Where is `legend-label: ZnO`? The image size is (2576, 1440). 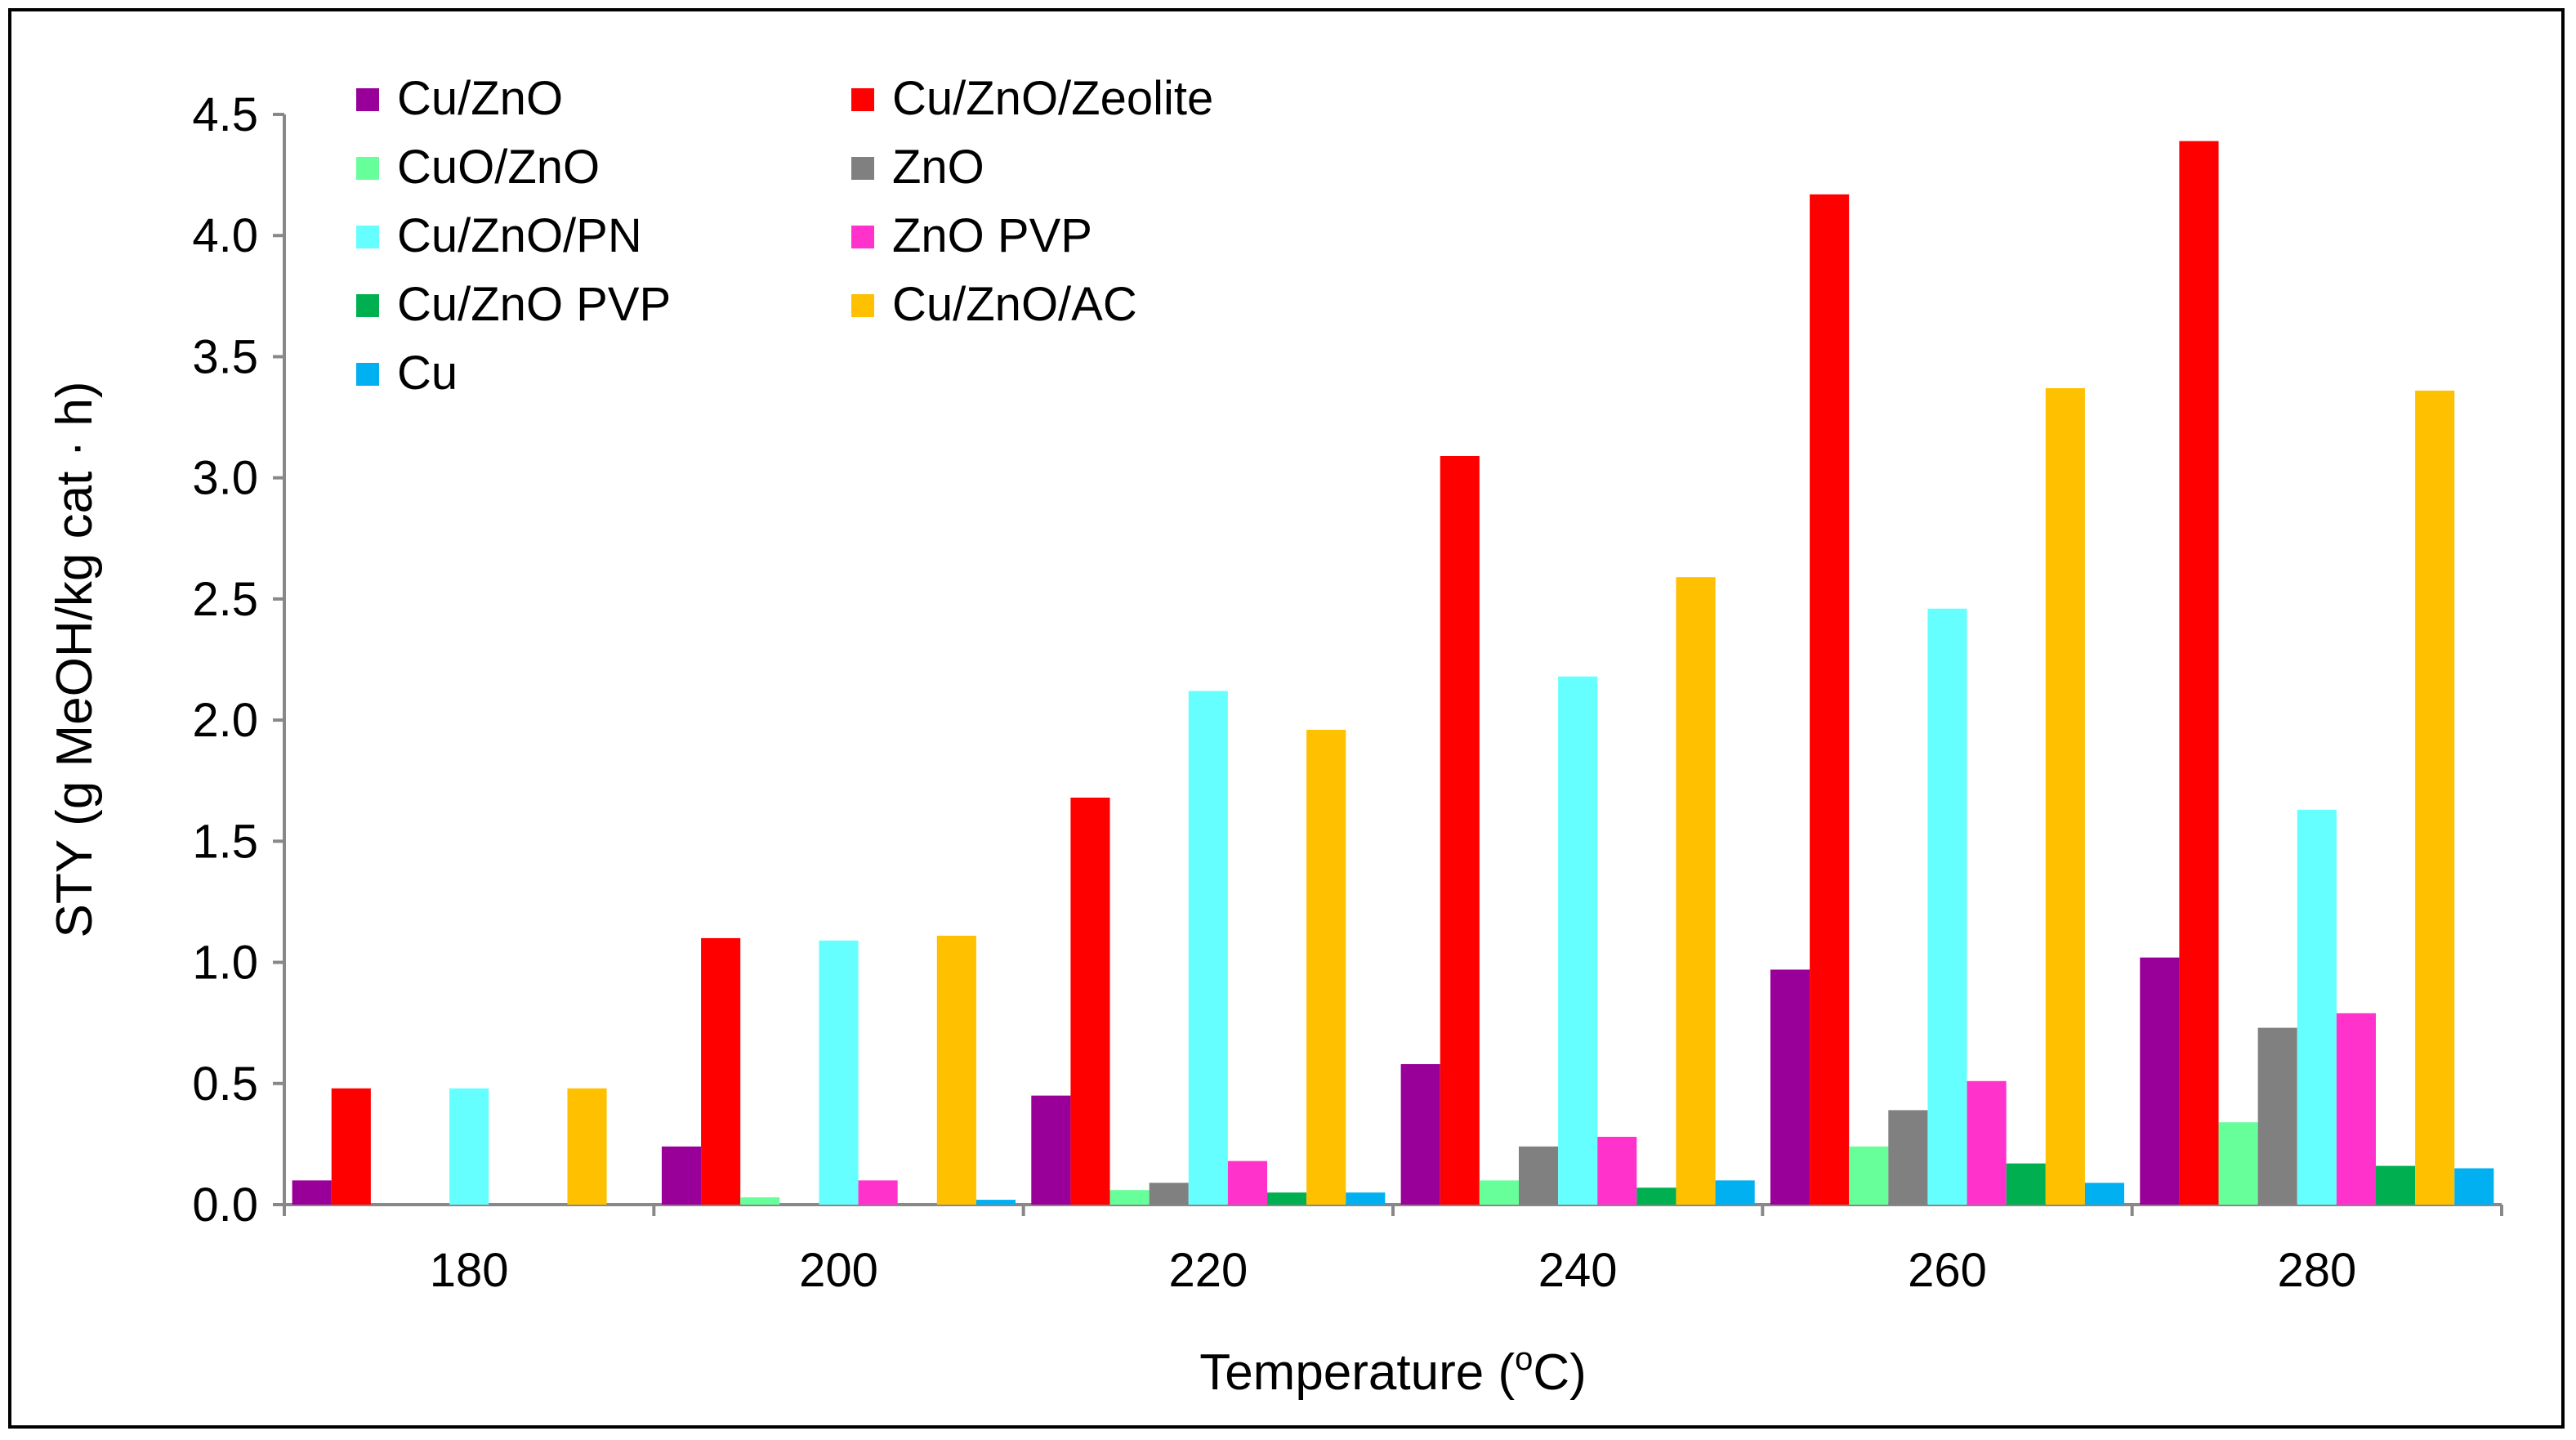
legend-label: ZnO is located at coordinates (938, 167).